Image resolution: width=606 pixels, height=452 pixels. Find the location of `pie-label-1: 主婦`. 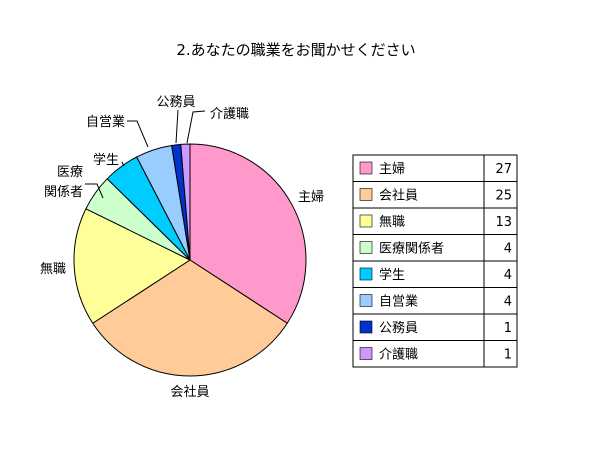

pie-label-1: 主婦 is located at coordinates (311, 197).